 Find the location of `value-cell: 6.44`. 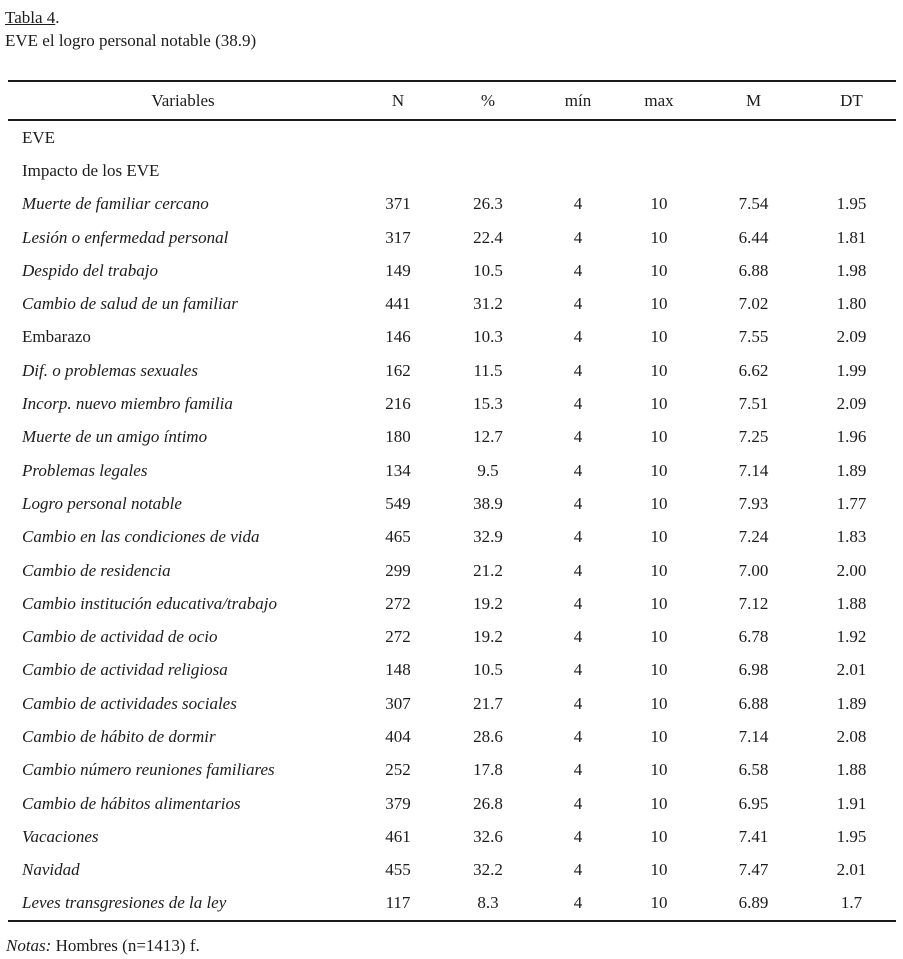

value-cell: 6.44 is located at coordinates (753, 237).